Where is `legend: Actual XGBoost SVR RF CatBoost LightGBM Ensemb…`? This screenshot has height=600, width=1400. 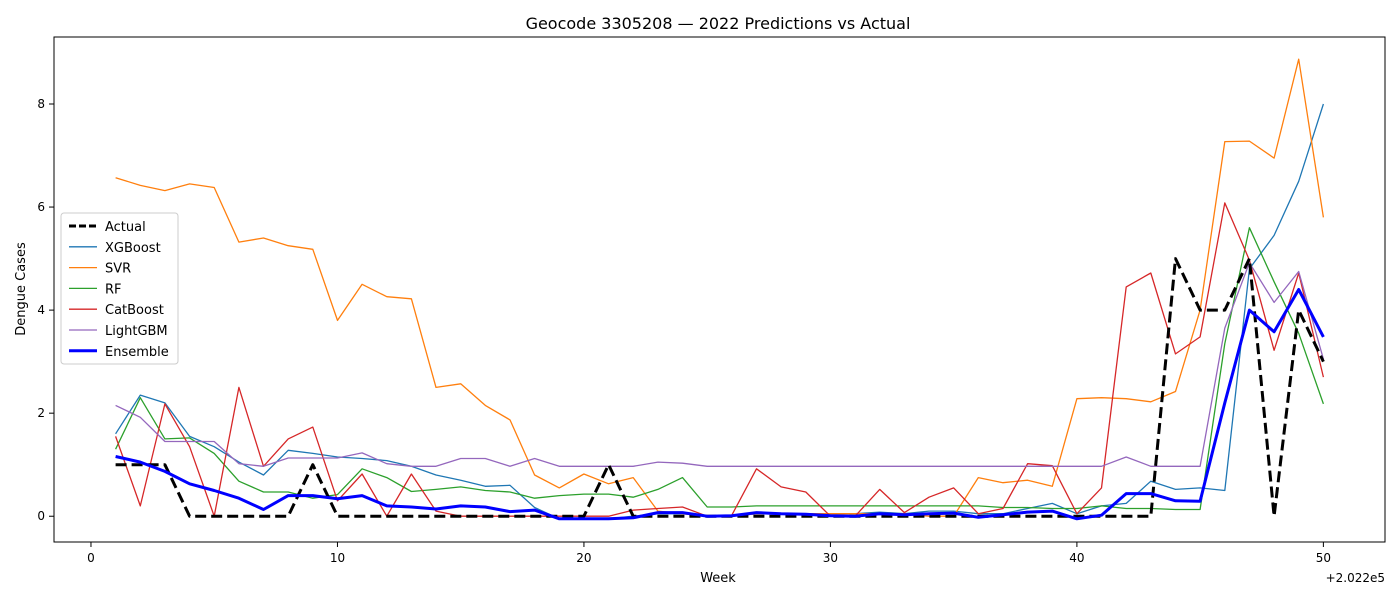
legend: Actual XGBoost SVR RF CatBoost LightGBM Ensemb… is located at coordinates (119, 288).